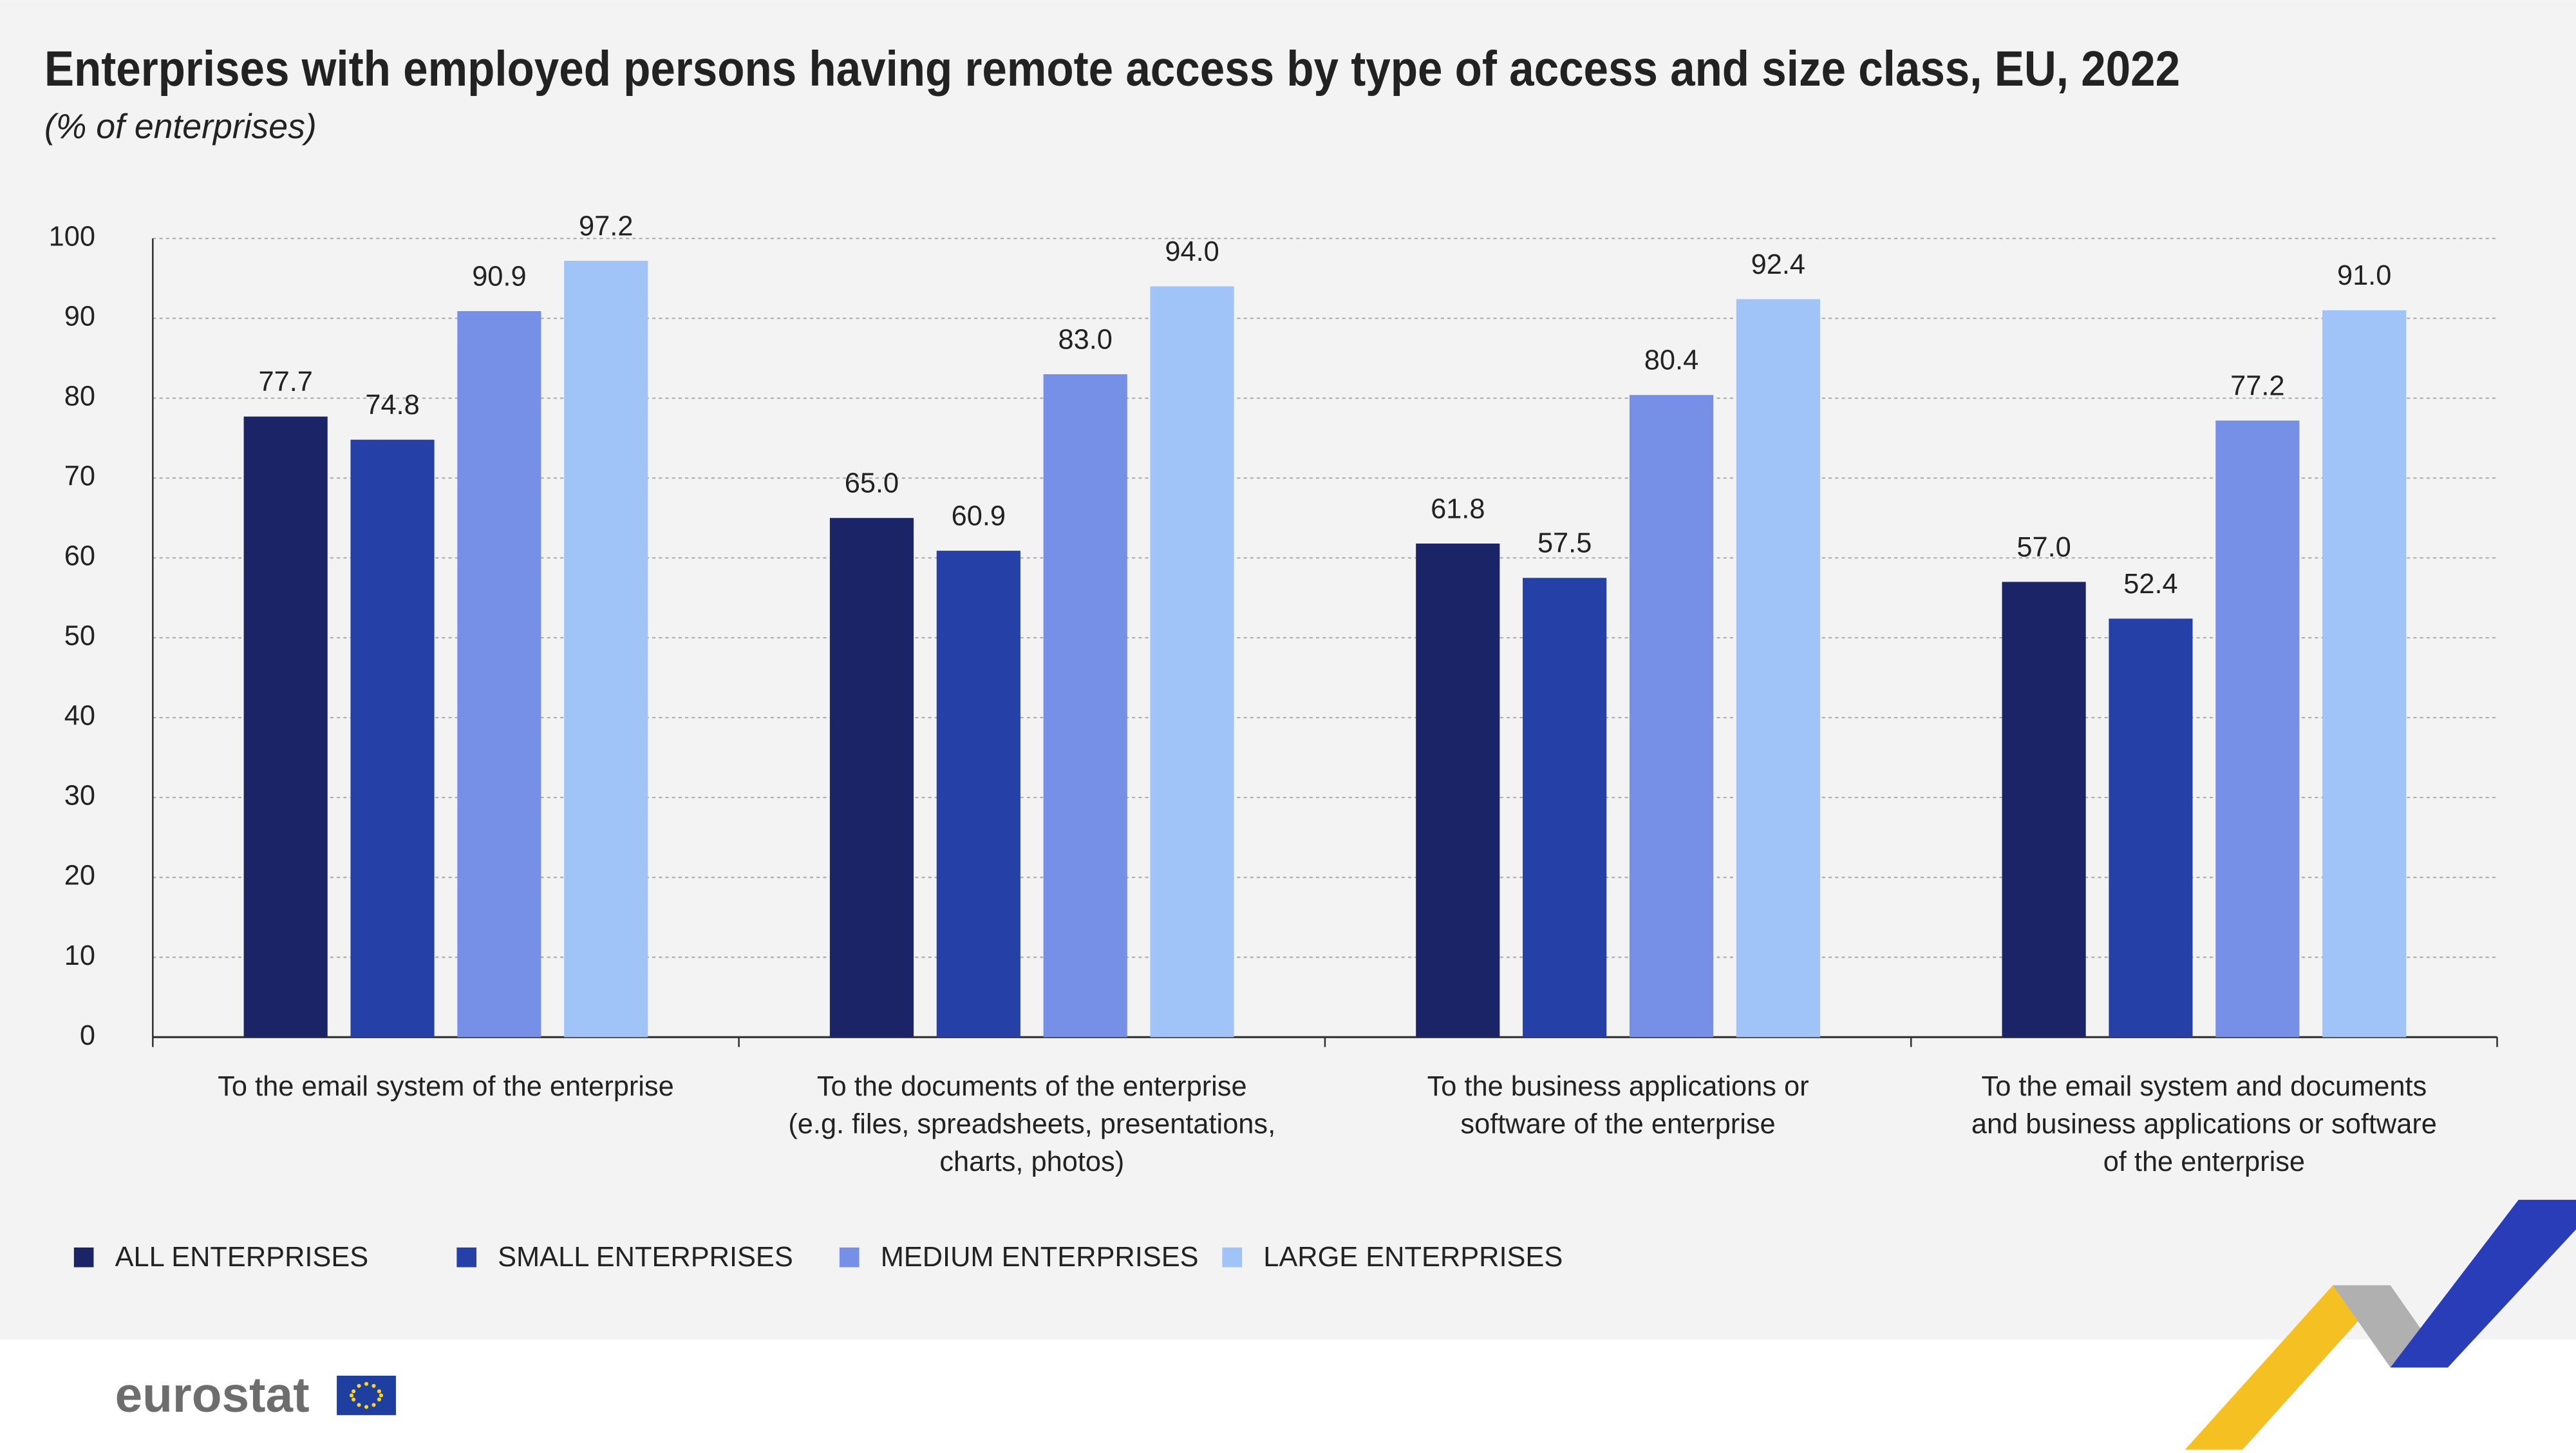  I want to click on value-label: 92.4, so click(1778, 264).